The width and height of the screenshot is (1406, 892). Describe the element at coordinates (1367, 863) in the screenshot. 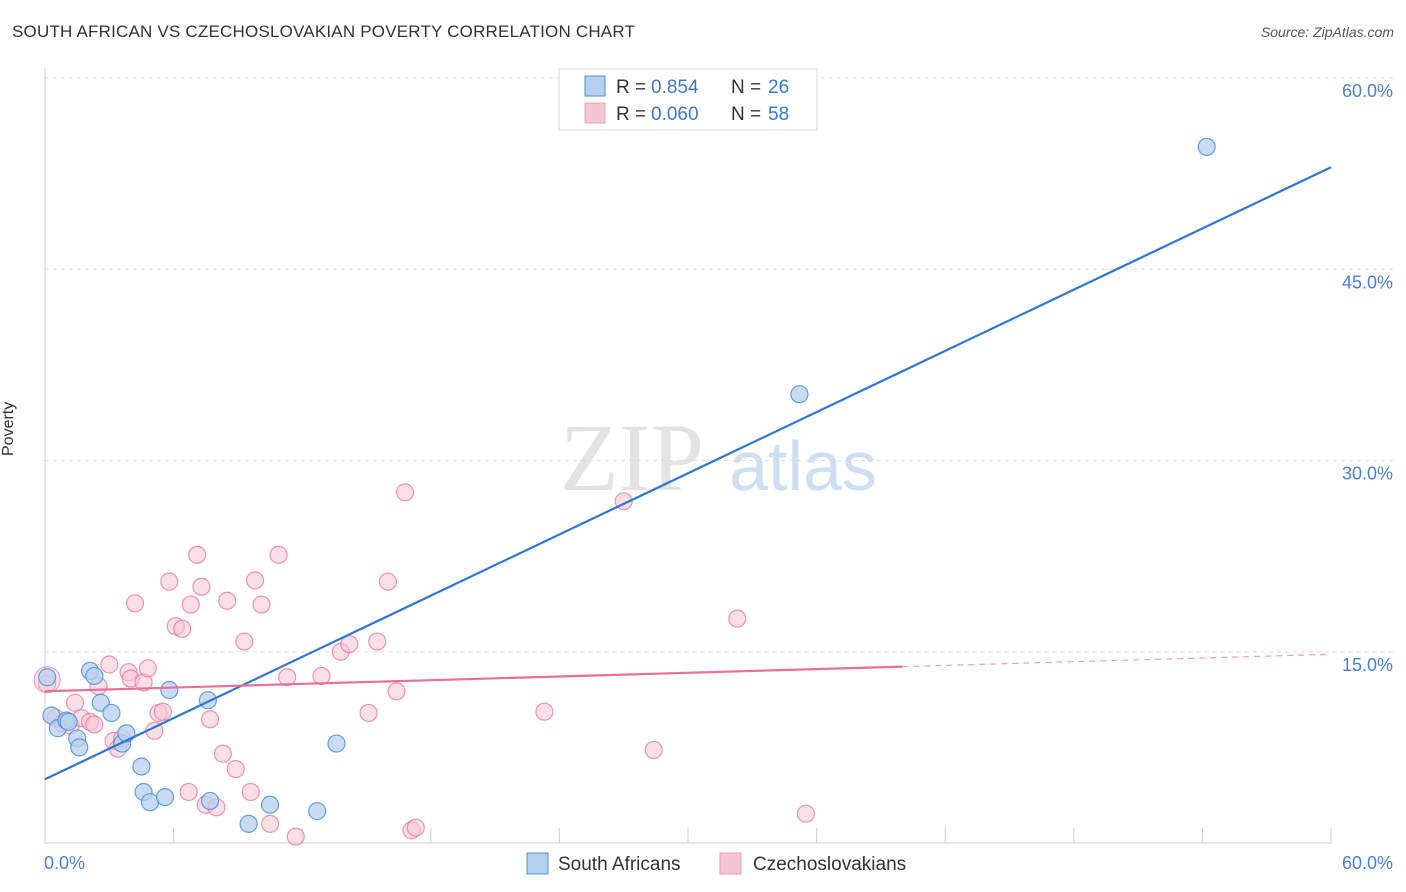

I see `x-tick-label: 60.0%` at that location.